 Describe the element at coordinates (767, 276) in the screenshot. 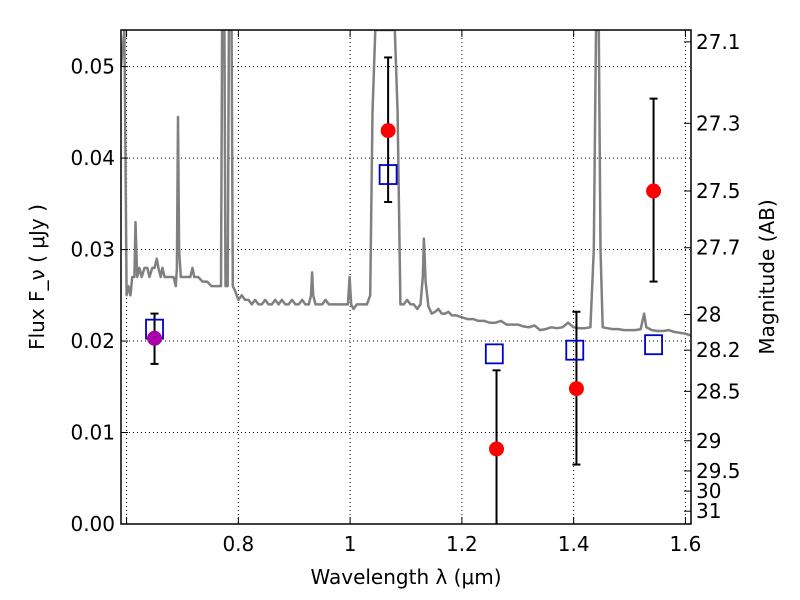

I see `y-axis-right-title: Magnitude (AB)` at that location.